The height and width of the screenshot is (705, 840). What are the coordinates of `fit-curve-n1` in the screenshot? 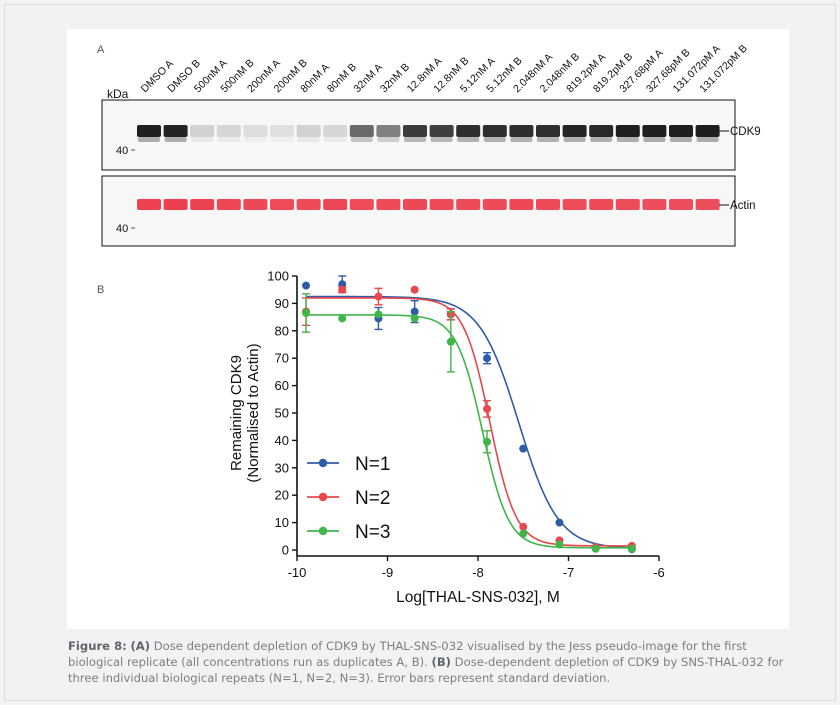 It's located at (469, 422).